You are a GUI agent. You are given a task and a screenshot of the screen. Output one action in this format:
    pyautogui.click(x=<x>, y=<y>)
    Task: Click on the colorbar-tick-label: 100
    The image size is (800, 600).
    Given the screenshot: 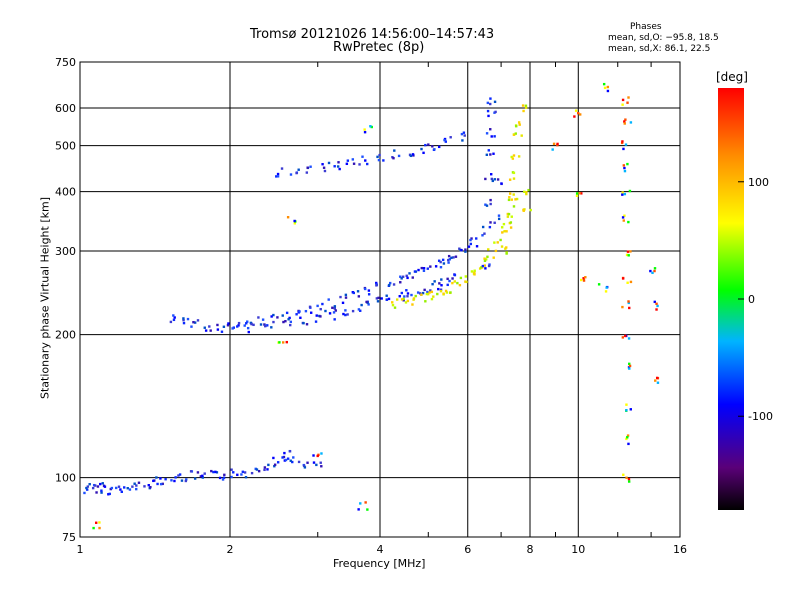 What is the action you would take?
    pyautogui.click(x=758, y=182)
    